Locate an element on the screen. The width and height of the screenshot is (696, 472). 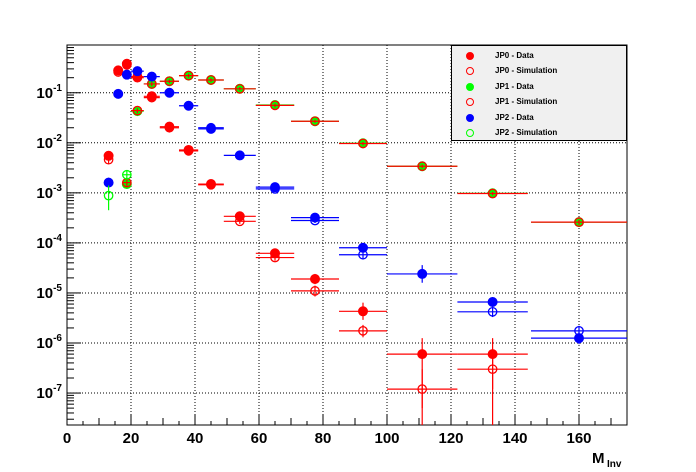
x-tick-label: 140 is located at coordinates (514, 438).